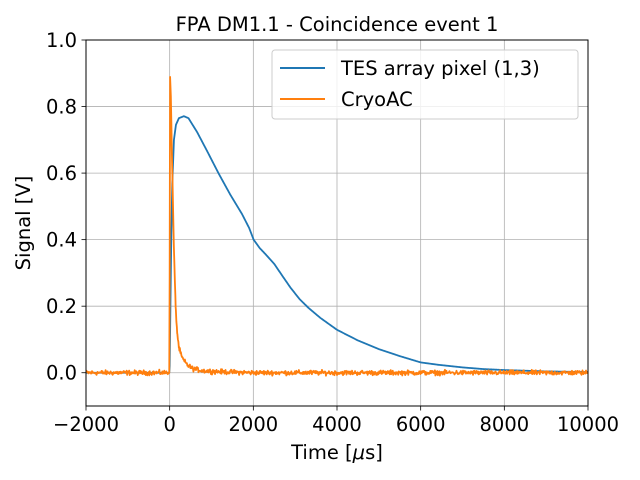  Describe the element at coordinates (61, 107) in the screenshot. I see `y-tick-label: 0.8` at that location.